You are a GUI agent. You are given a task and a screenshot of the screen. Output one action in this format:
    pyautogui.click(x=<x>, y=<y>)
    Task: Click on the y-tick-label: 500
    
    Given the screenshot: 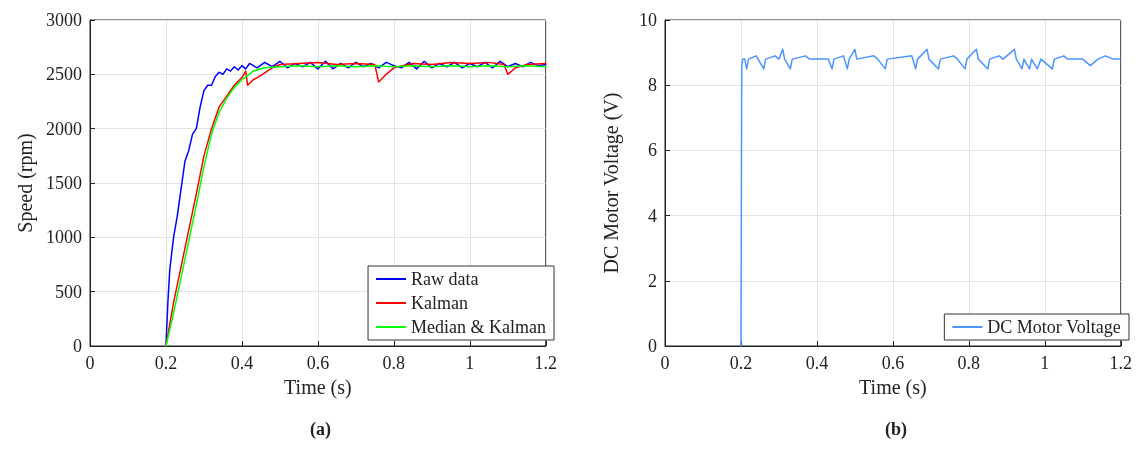 What is the action you would take?
    pyautogui.click(x=68, y=291)
    